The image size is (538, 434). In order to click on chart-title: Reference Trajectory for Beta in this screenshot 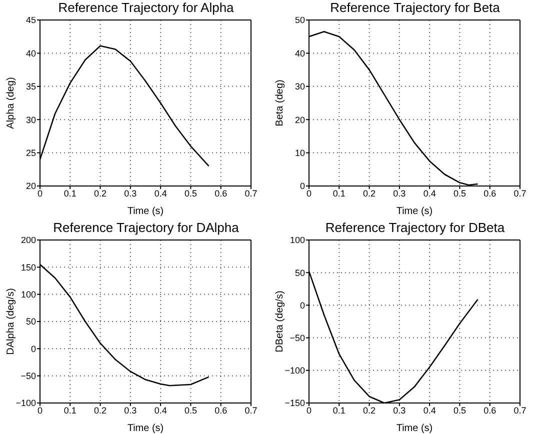, I will do `click(415, 7)`.